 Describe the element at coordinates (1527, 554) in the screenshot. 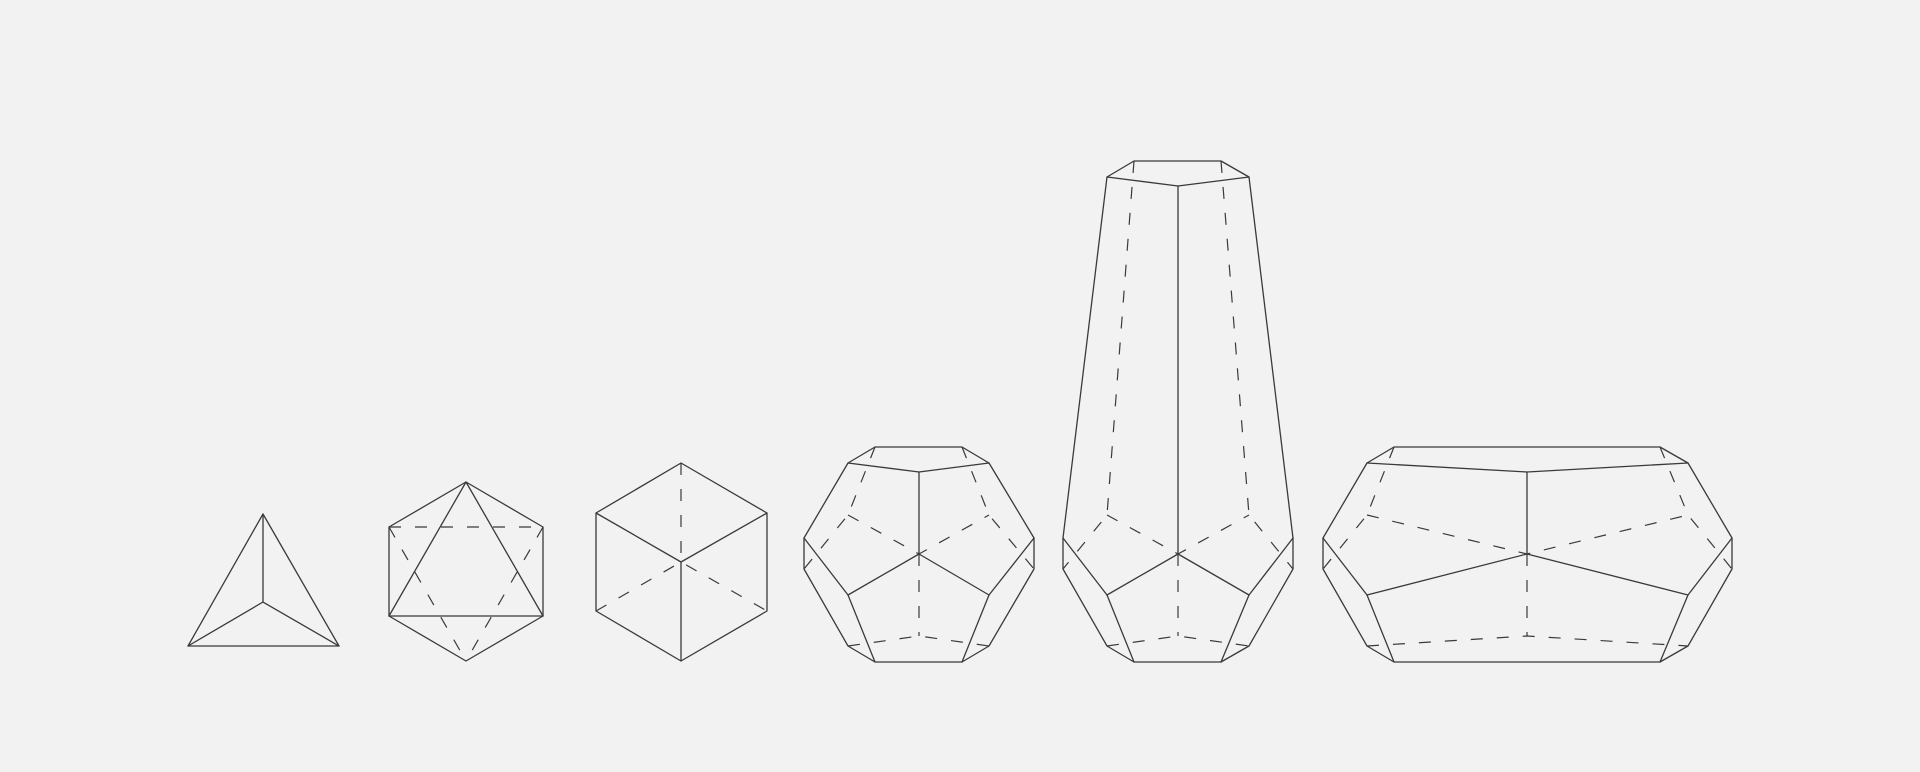

I see `stretched-dodecahedron-horizontal` at that location.